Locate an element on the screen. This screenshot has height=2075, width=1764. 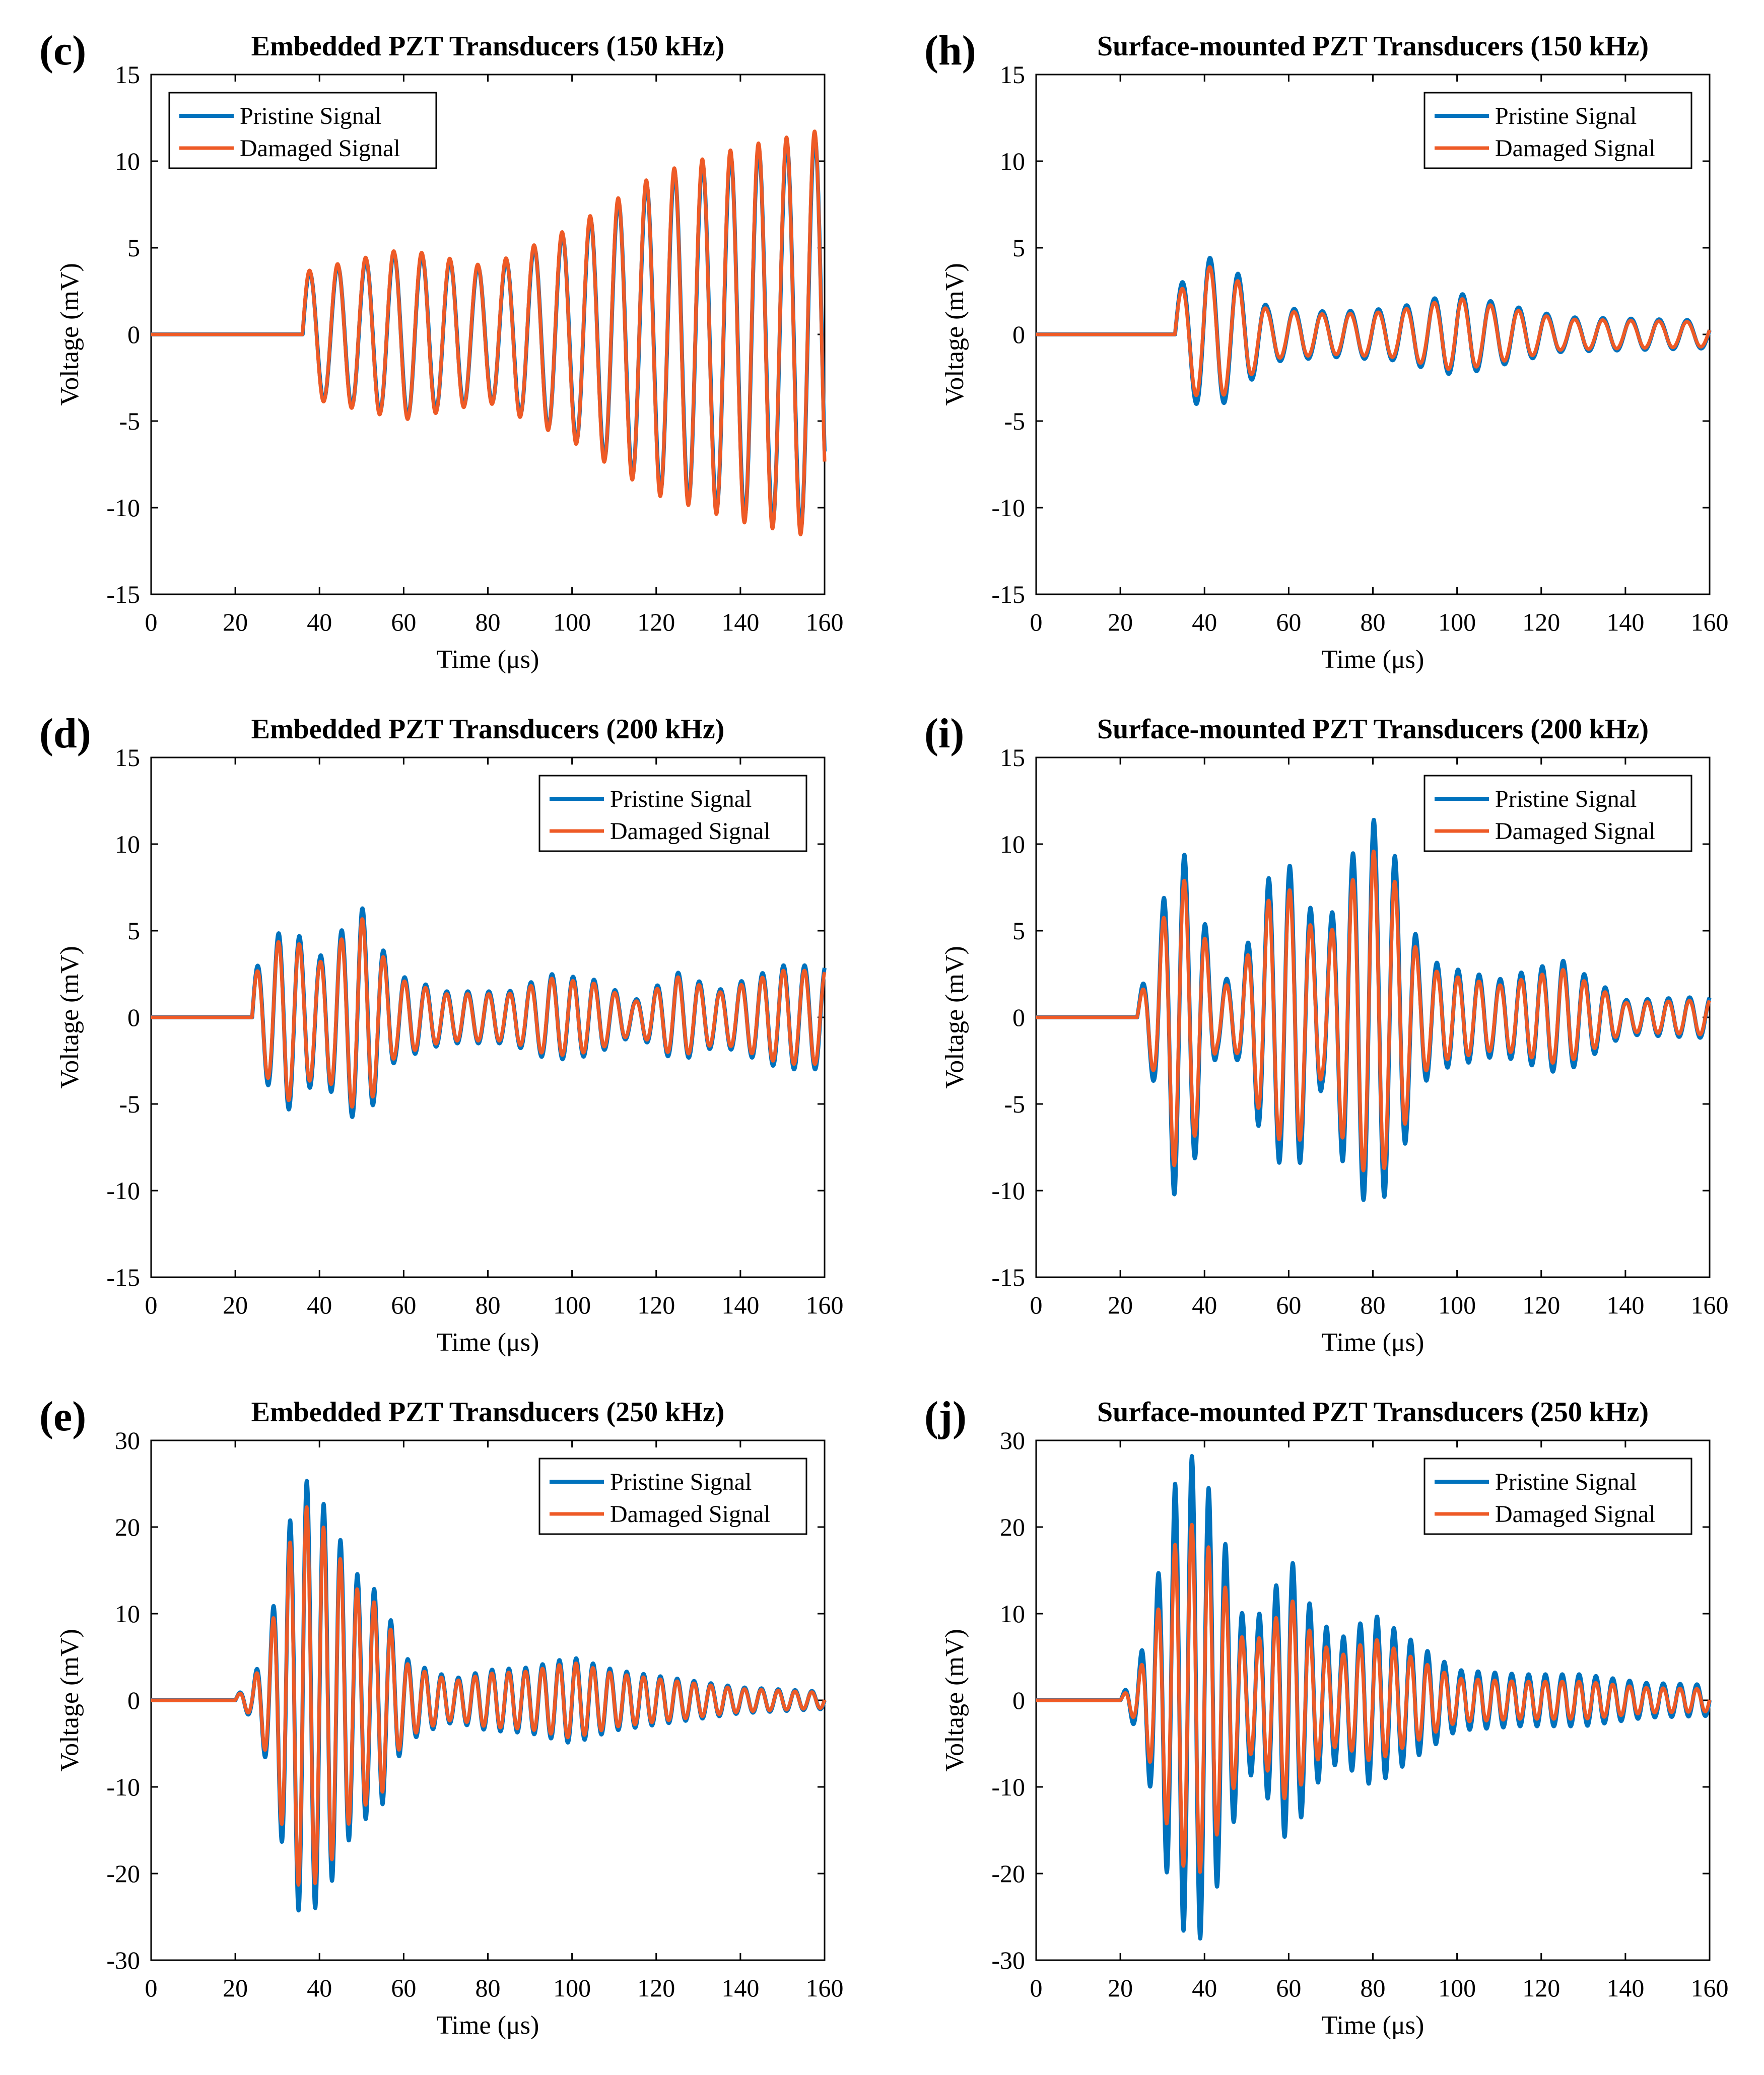
y-tick-label: 15 is located at coordinates (1012, 75).